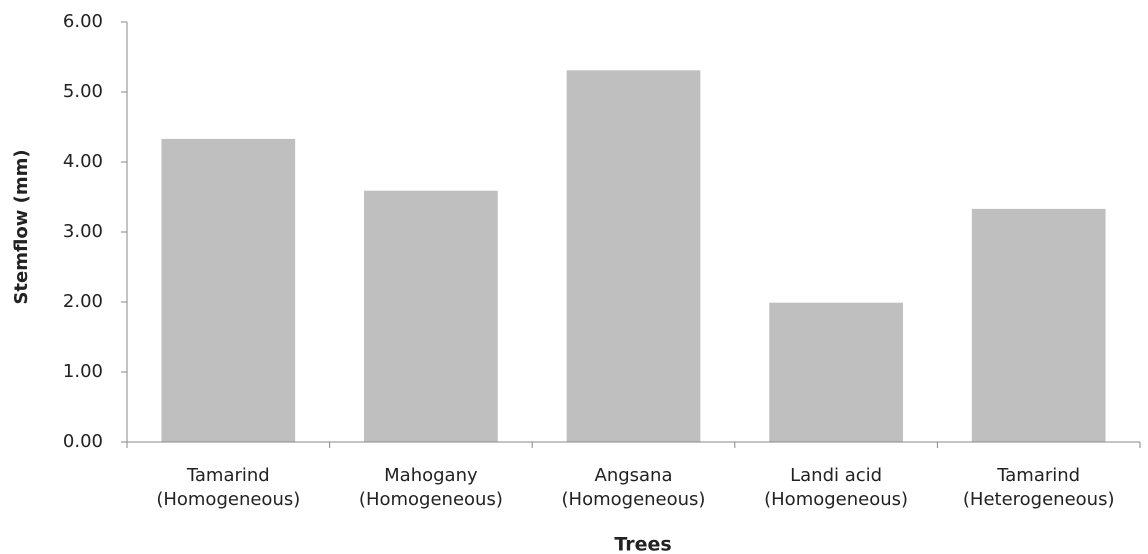  I want to click on x-tick-label: Tamarind (Heterogeneous), so click(1038, 487).